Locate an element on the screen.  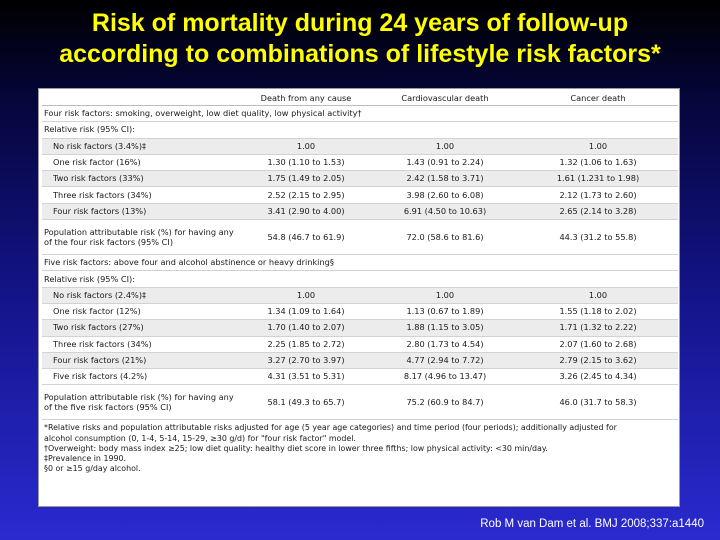
row-label: Two risk factors (33%) is located at coordinates (141, 179).